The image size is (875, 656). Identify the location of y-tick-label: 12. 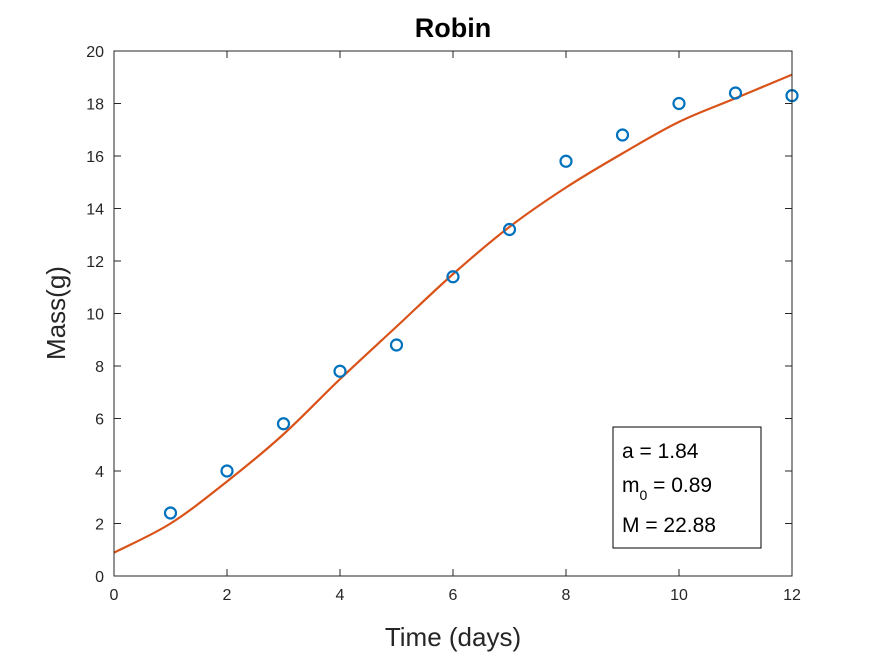
(95, 262).